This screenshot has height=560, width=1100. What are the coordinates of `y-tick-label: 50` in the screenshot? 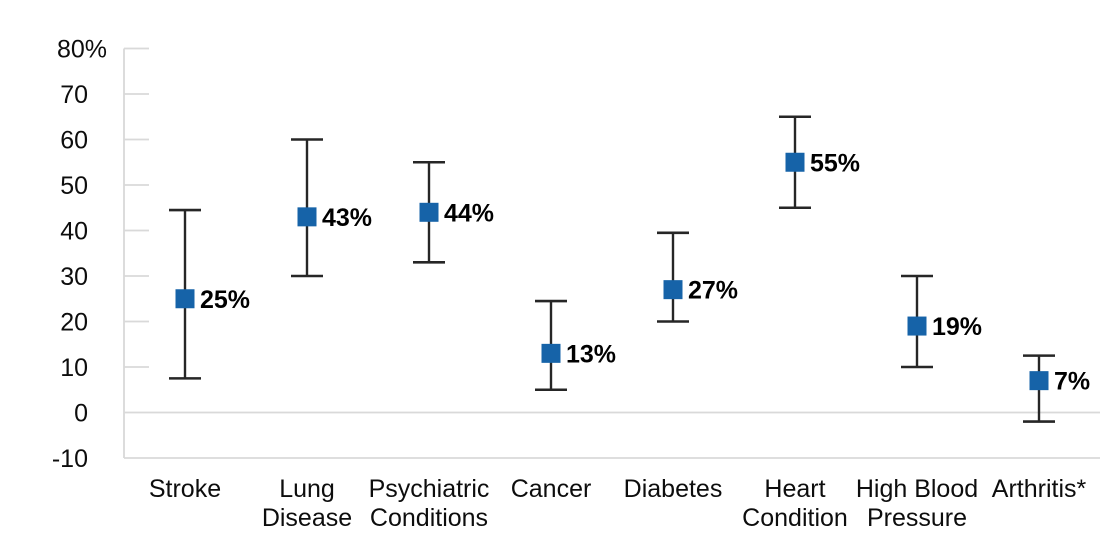 It's located at (74, 186).